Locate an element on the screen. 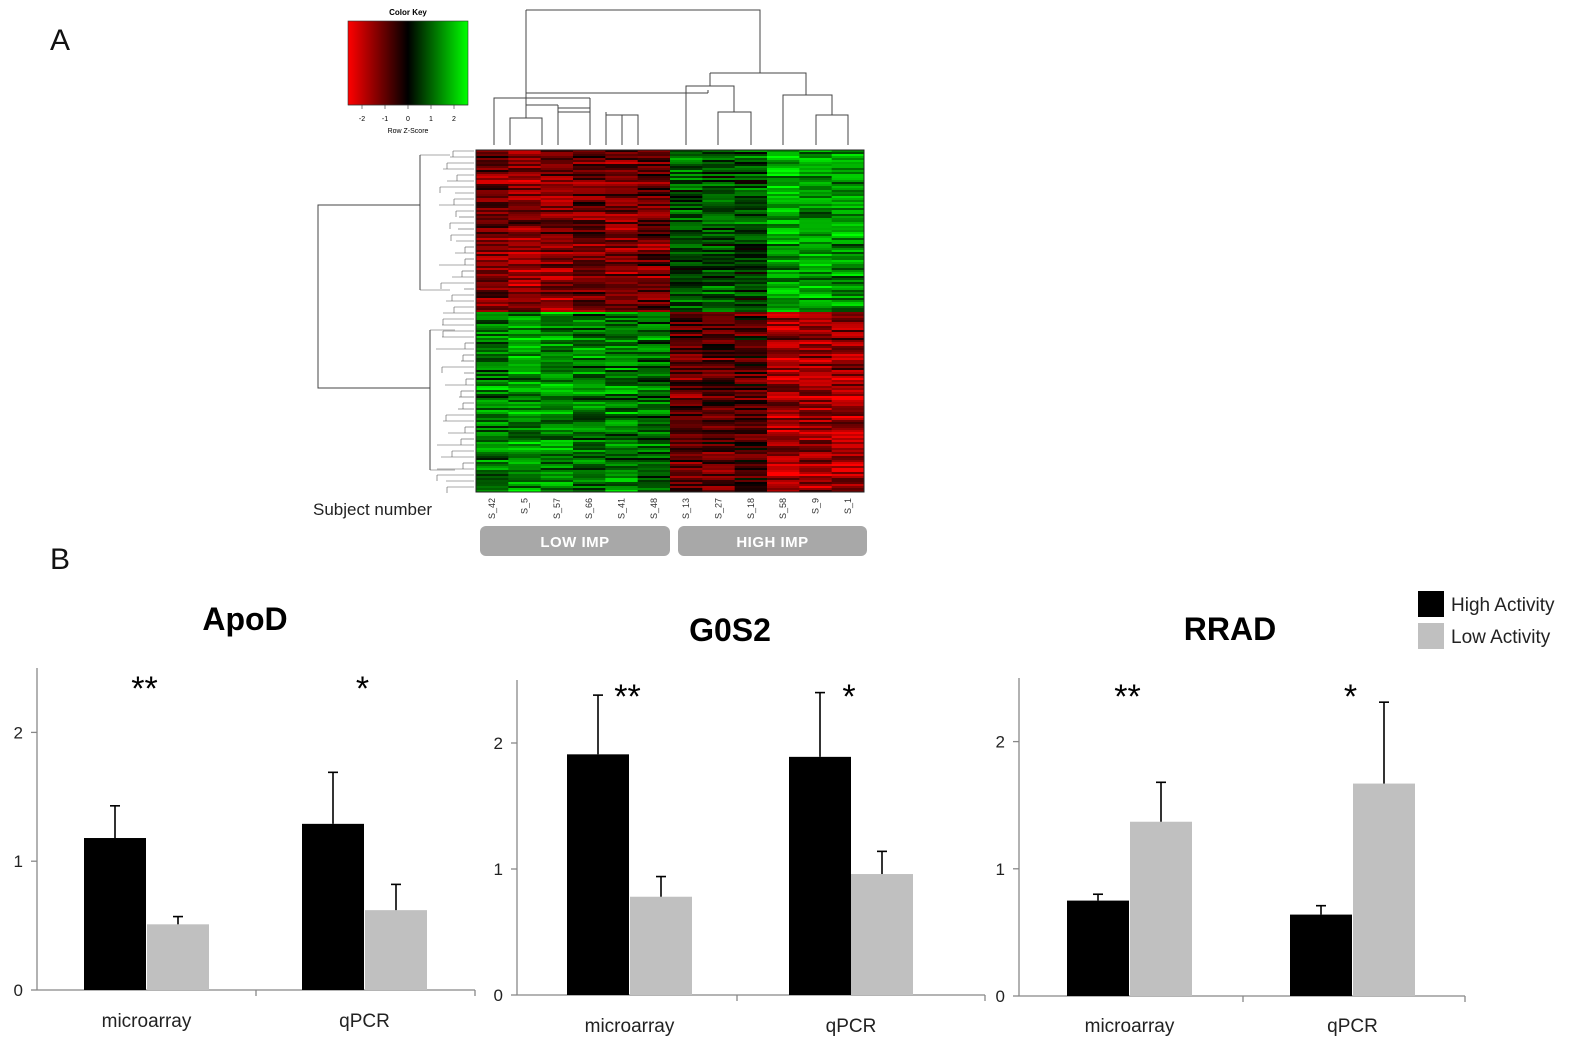 This screenshot has height=1046, width=1575. color-key-tick: 2 is located at coordinates (454, 119).